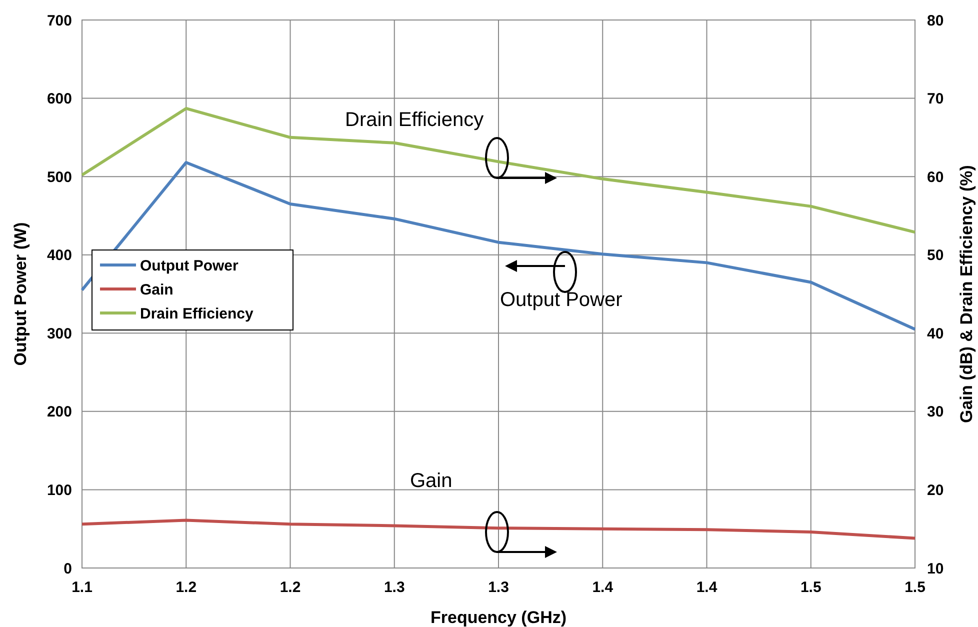 The width and height of the screenshot is (978, 627). Describe the element at coordinates (935, 255) in the screenshot. I see `y2-tick-label: 50` at that location.